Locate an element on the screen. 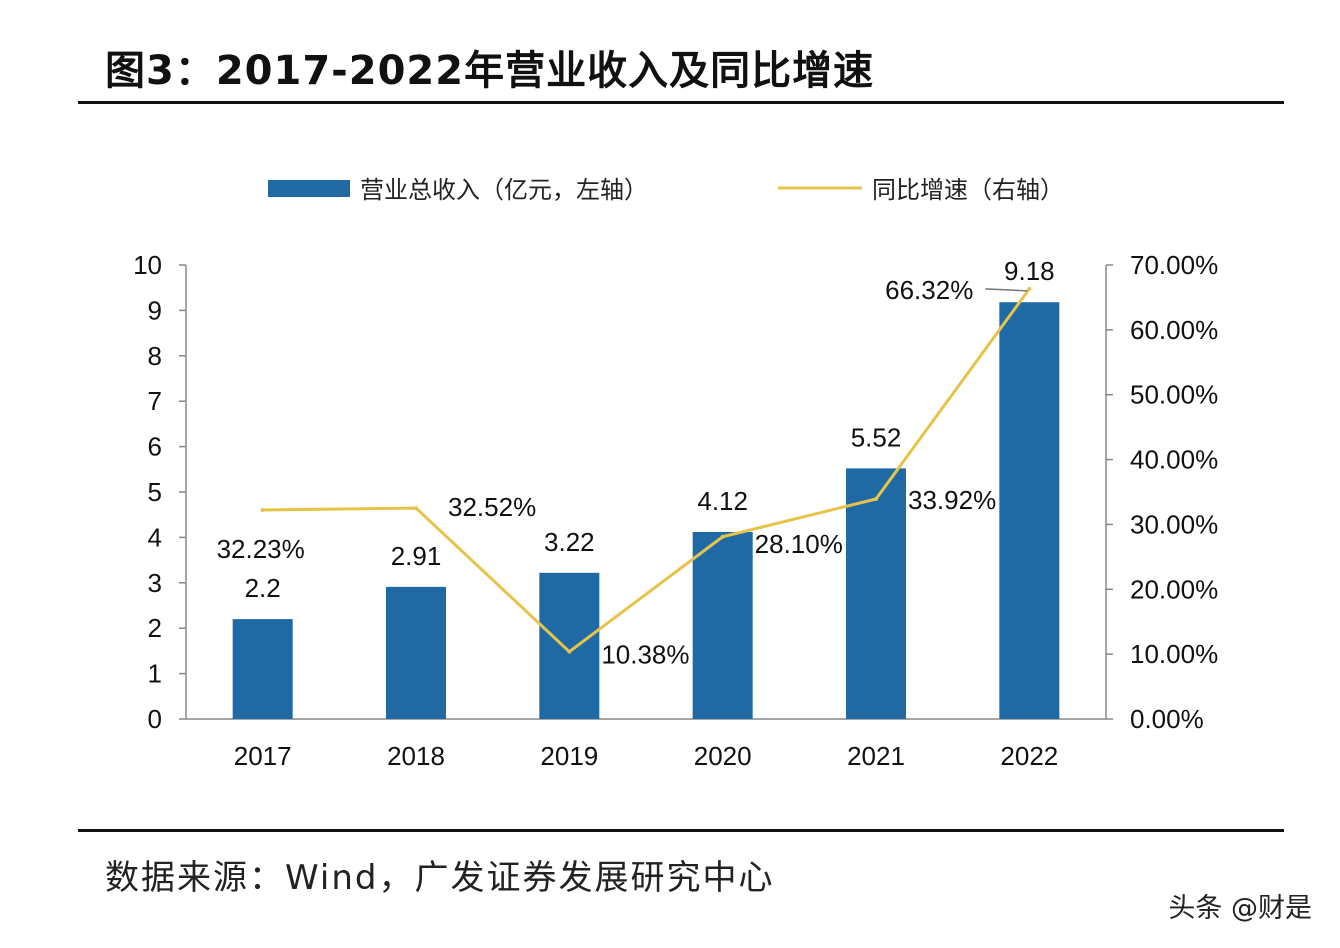 Image resolution: width=1340 pixels, height=948 pixels. growth-value-label: 33.92% is located at coordinates (952, 500).